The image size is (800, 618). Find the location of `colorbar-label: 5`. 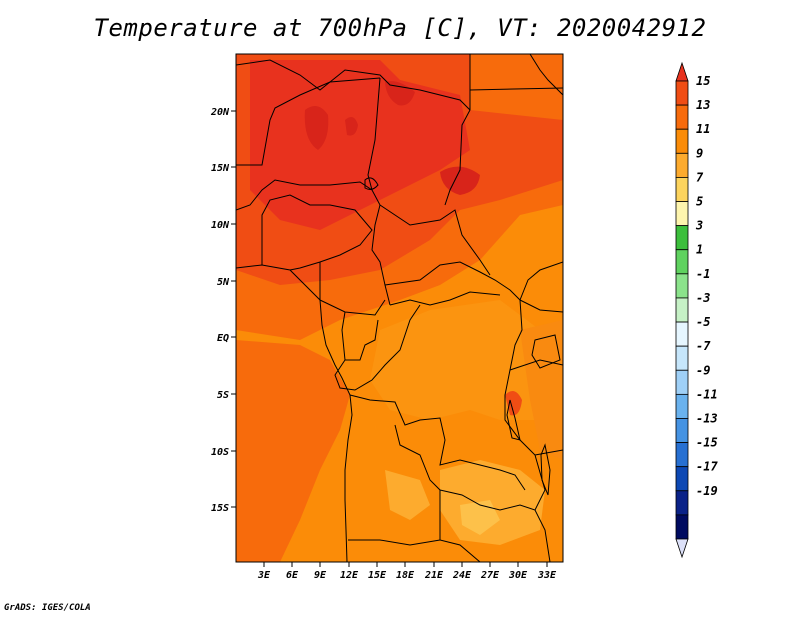

colorbar-label: 5 is located at coordinates (699, 202).